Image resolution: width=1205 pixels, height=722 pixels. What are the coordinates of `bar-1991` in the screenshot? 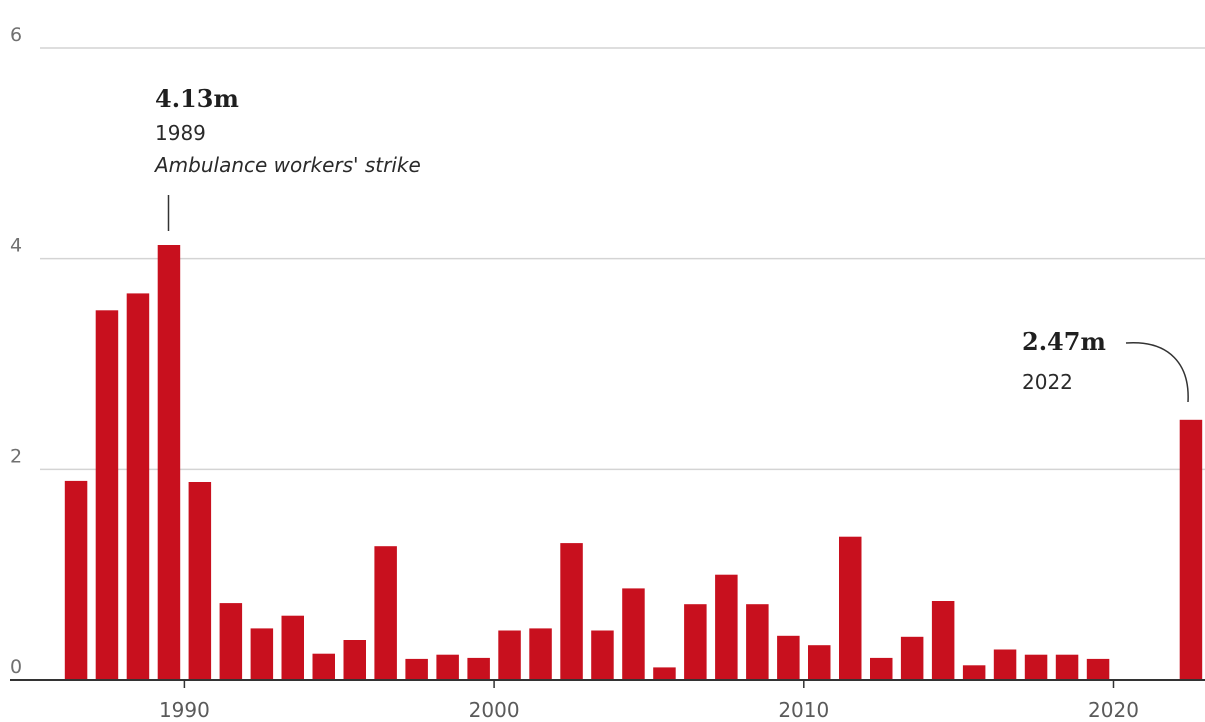 It's located at (231, 641).